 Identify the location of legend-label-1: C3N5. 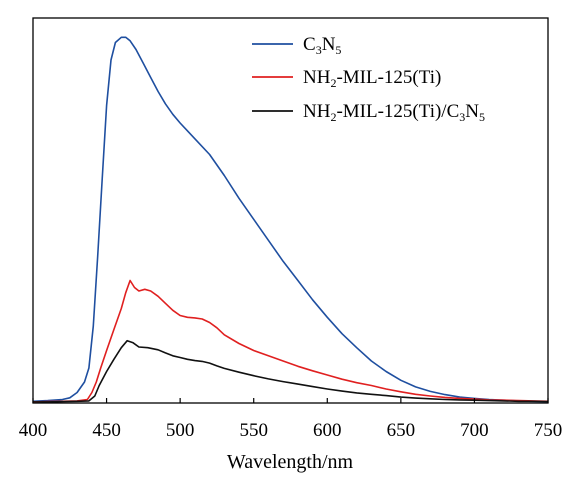
(322, 45).